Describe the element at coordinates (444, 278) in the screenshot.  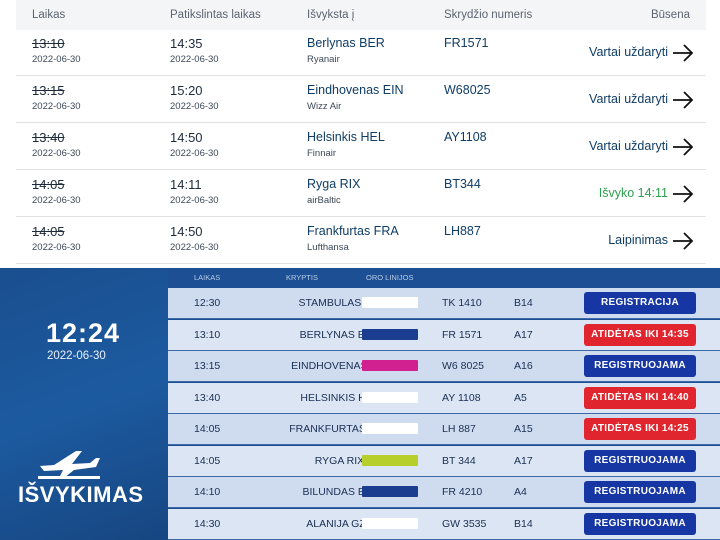
I see `board-header: LAIKAS KRYPTIS ORO LINIJOS` at that location.